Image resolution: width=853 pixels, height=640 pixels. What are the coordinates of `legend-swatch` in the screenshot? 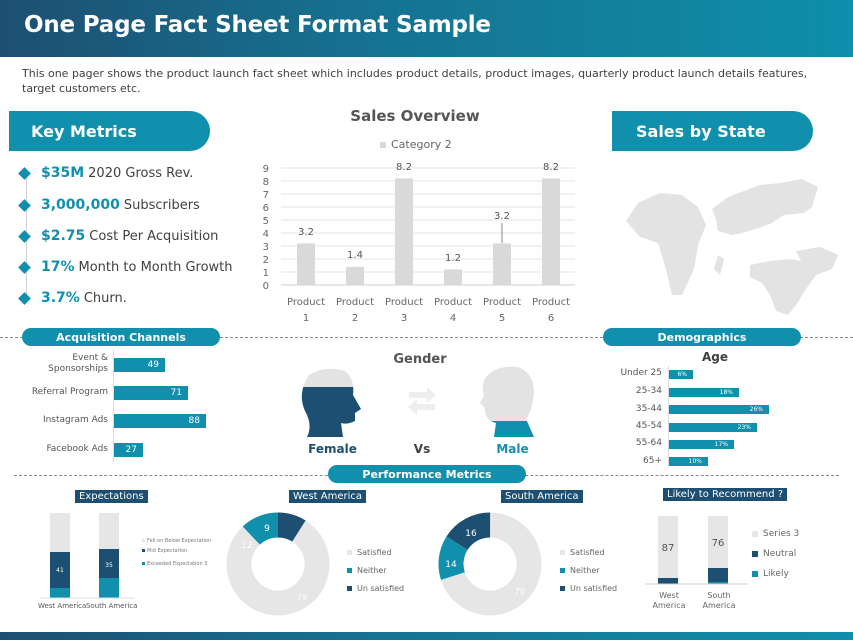 It's located at (383, 144).